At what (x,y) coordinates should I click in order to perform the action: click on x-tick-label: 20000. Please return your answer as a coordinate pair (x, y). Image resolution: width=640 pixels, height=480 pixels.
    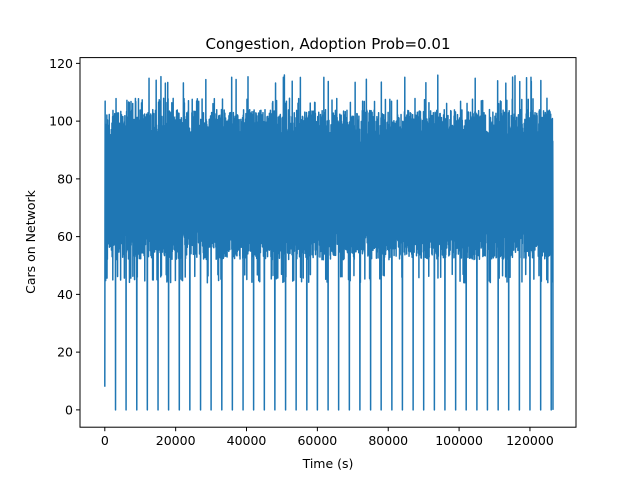
    Looking at the image, I should click on (176, 440).